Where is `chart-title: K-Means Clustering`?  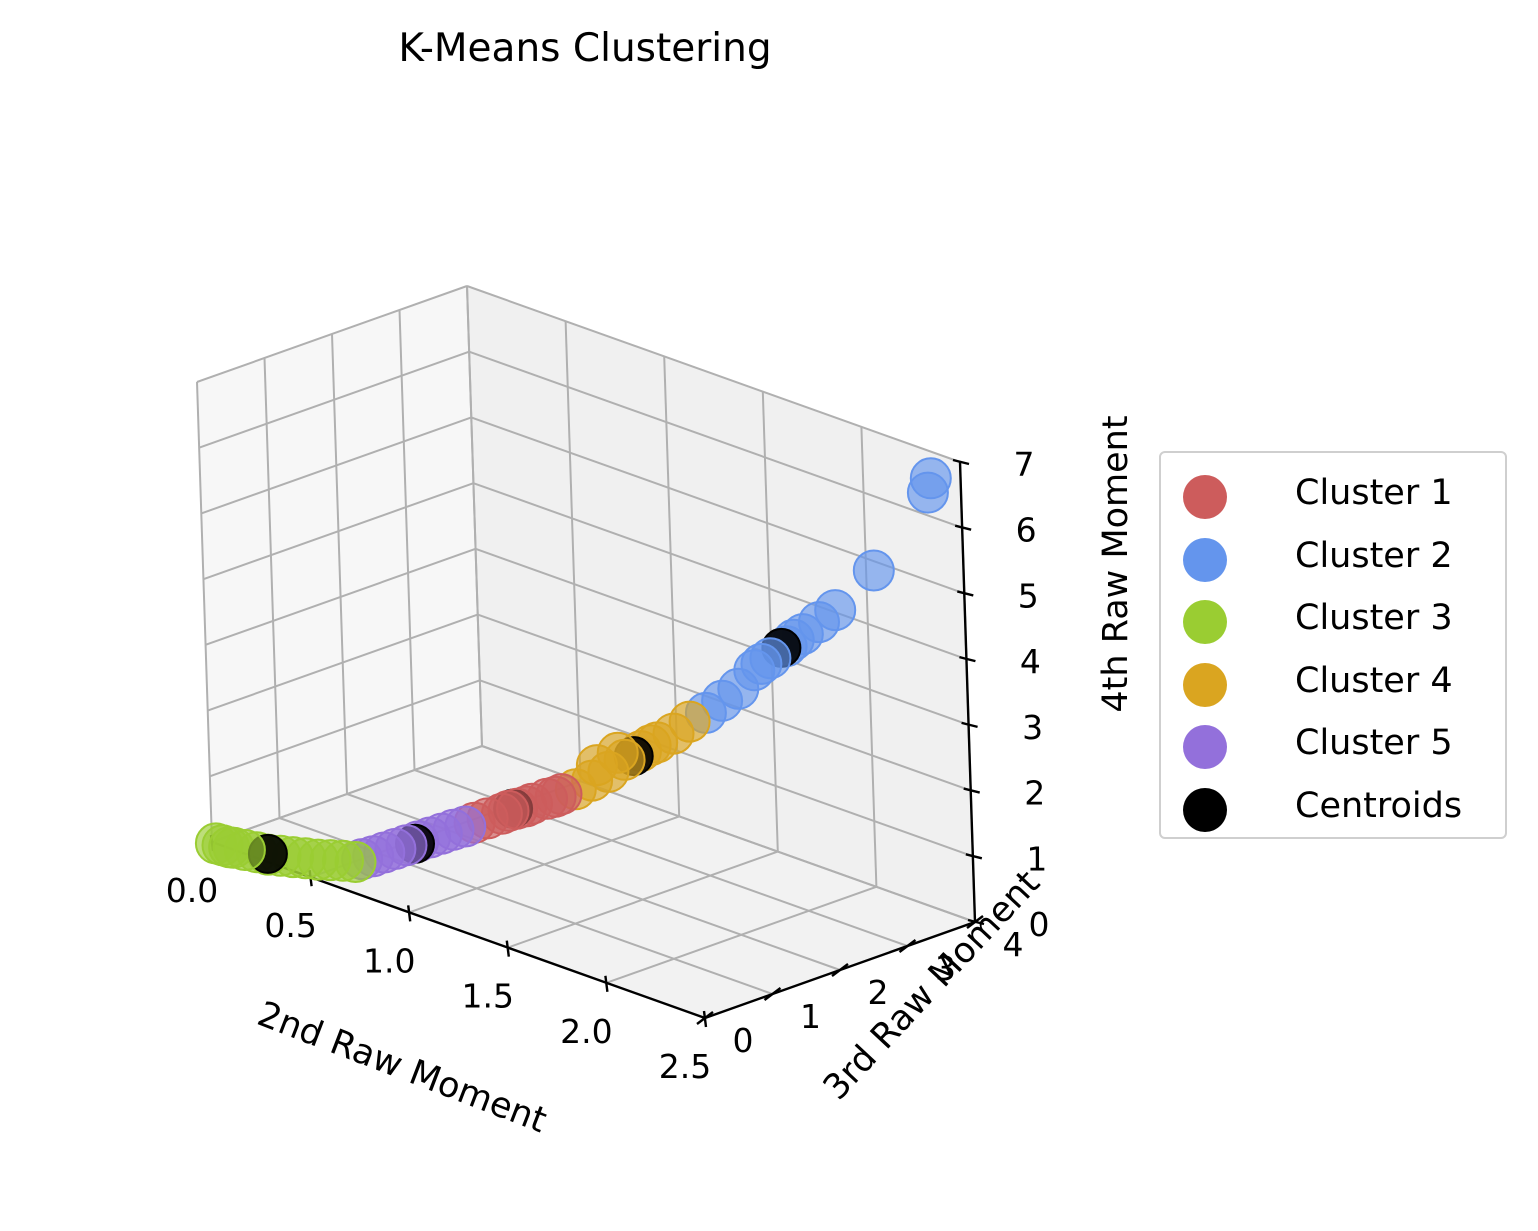
chart-title: K-Means Clustering is located at coordinates (585, 48).